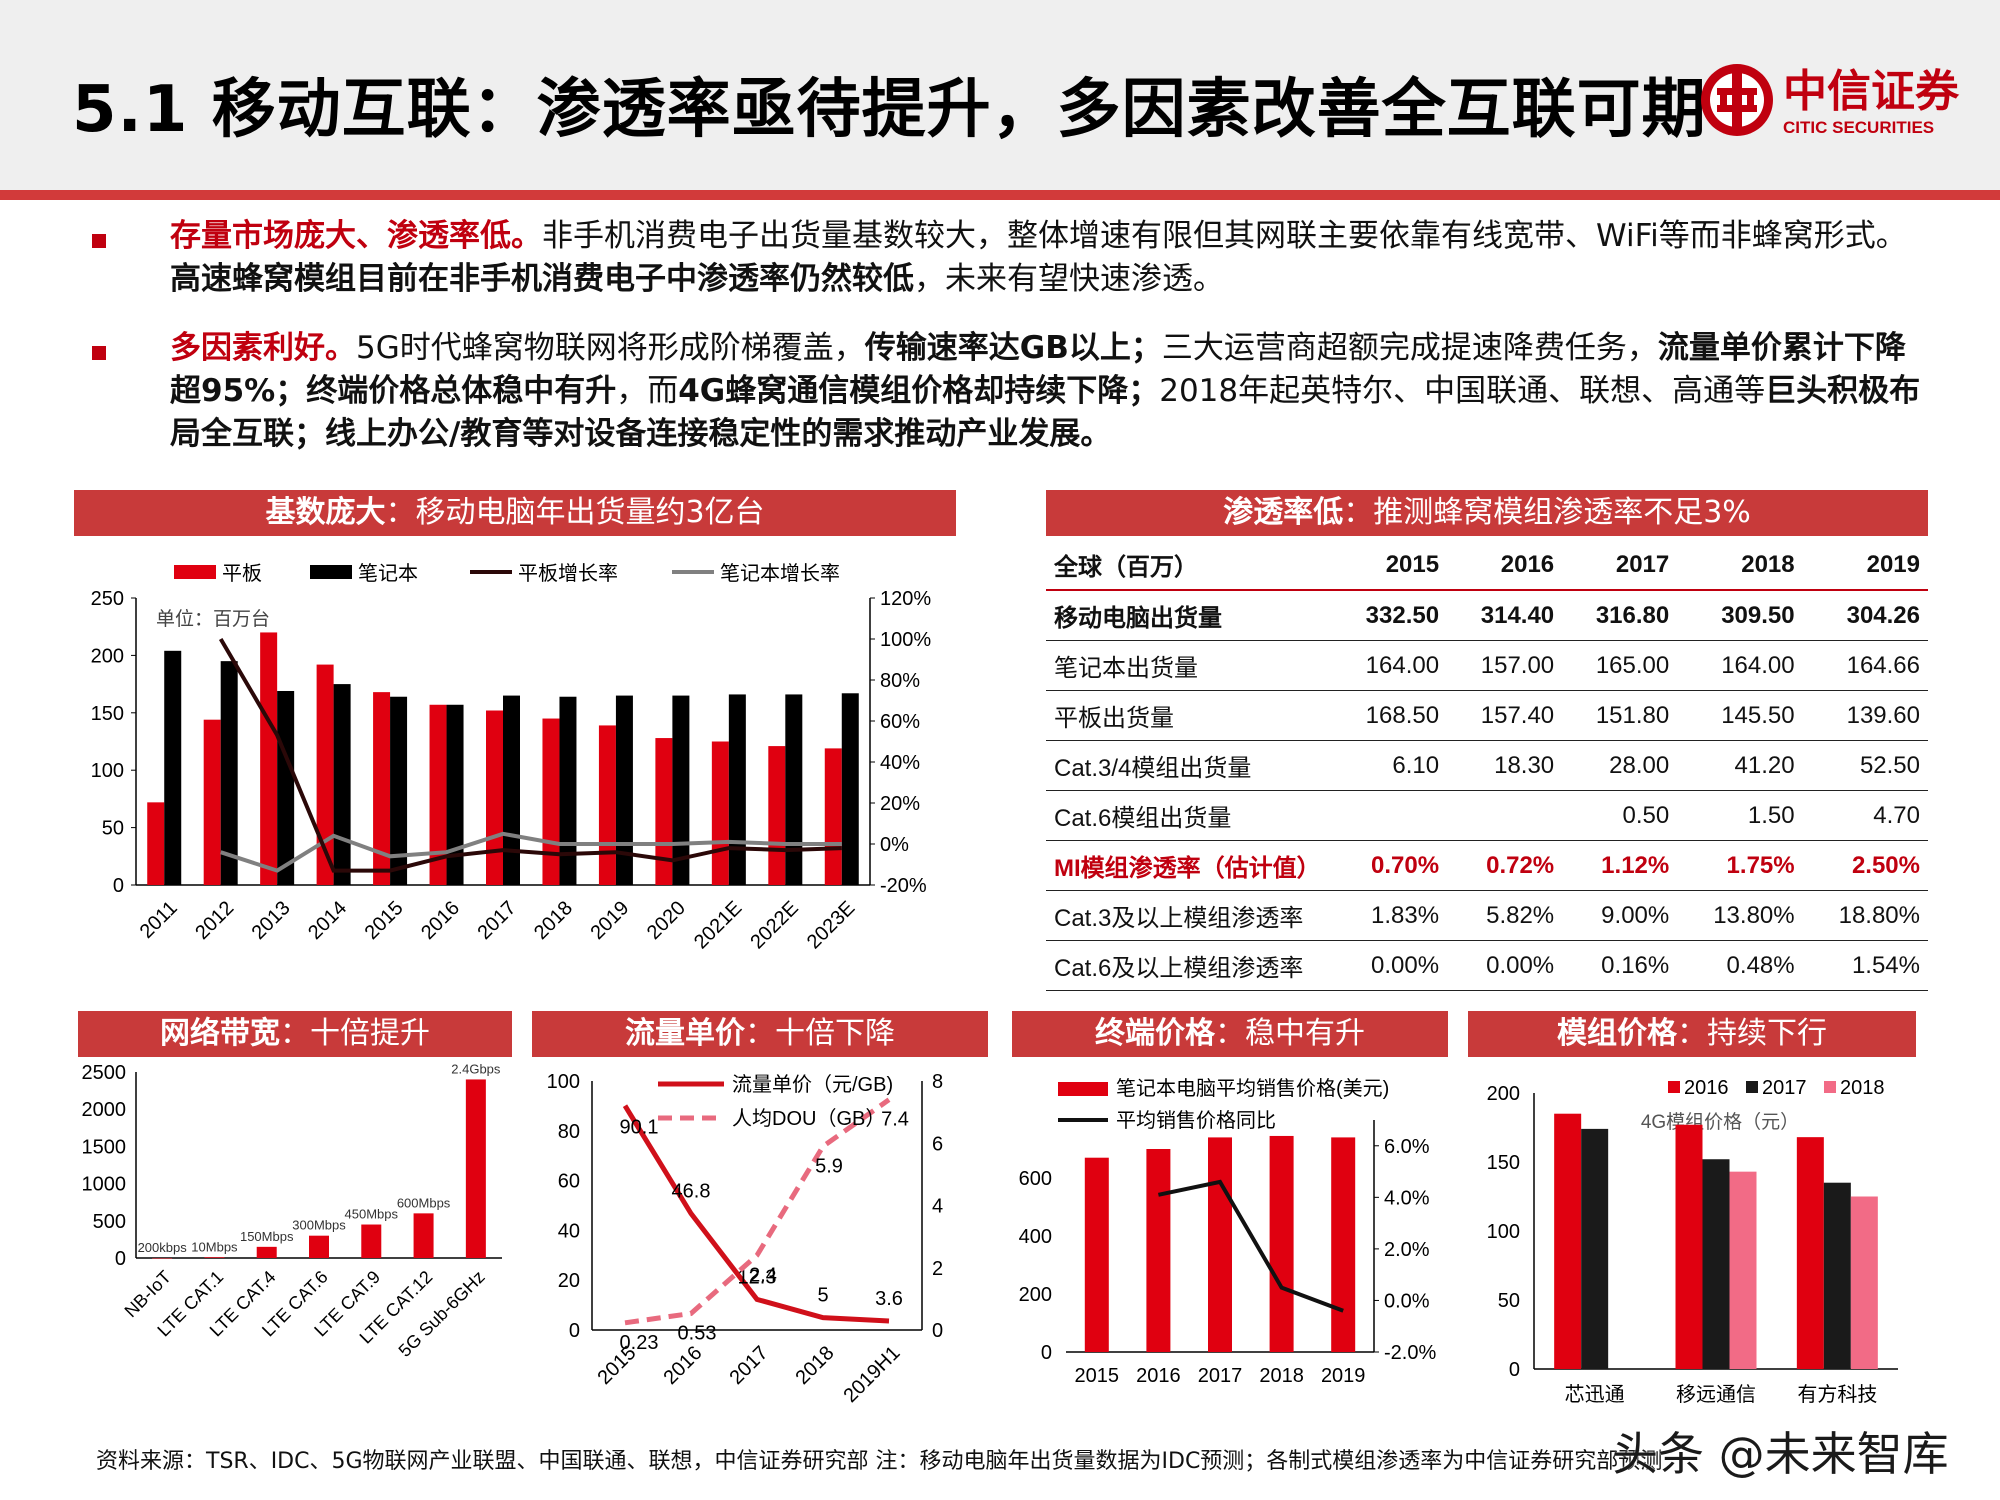  I want to click on y-tick-label: 250, so click(107, 599).